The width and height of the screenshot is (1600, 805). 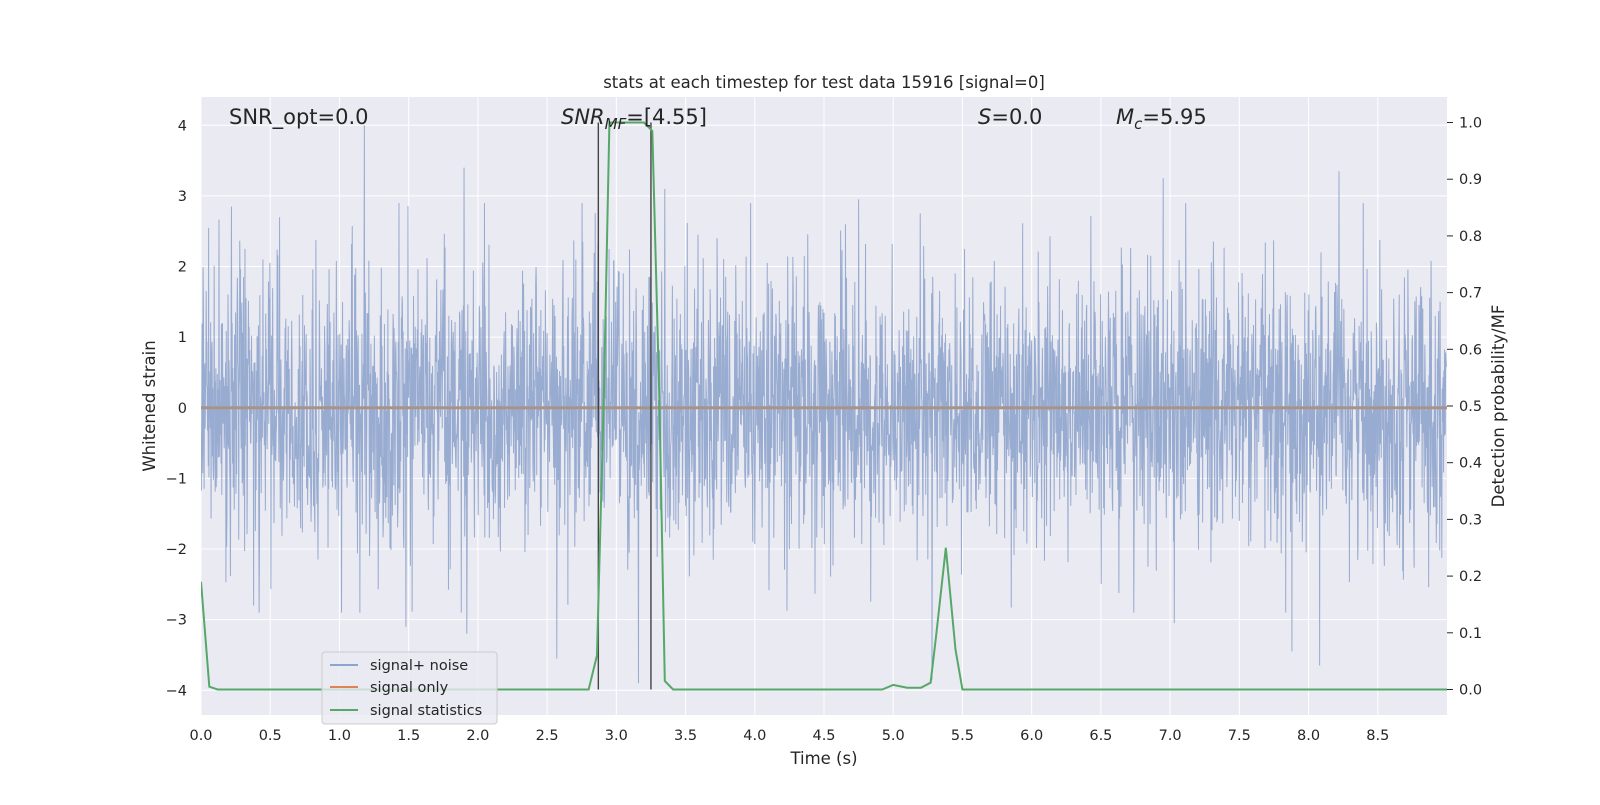 What do you see at coordinates (1470, 237) in the screenshot?
I see `y-right-tick-label: 0.8` at bounding box center [1470, 237].